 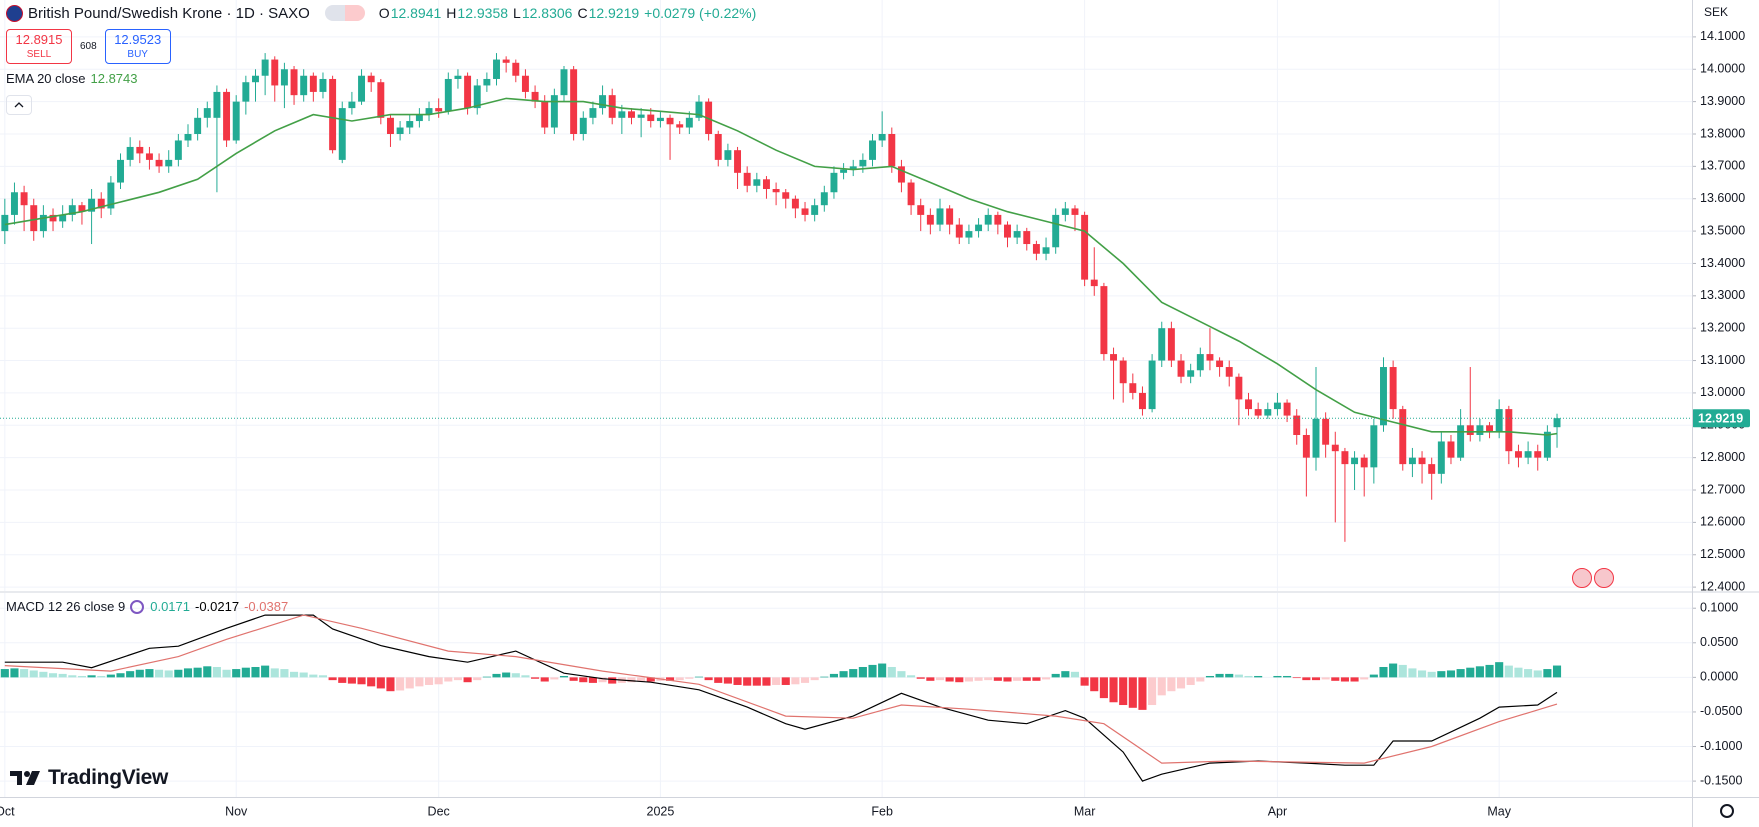 What do you see at coordinates (1719, 642) in the screenshot?
I see `y-tick-label: 0.0500` at bounding box center [1719, 642].